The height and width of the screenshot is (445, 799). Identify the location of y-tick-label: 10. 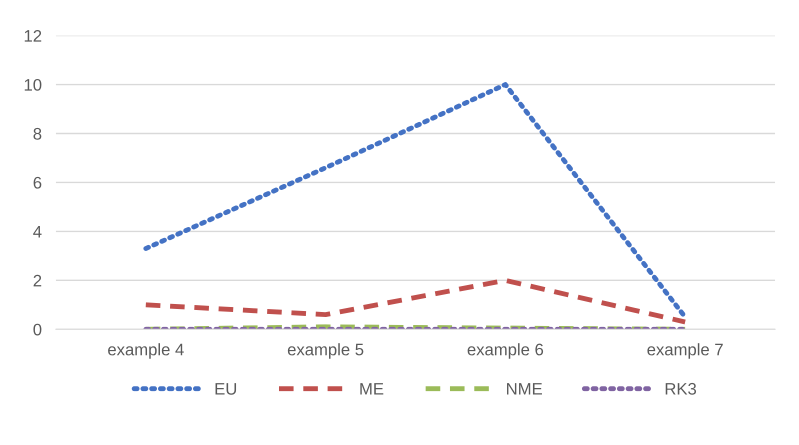
(33, 84).